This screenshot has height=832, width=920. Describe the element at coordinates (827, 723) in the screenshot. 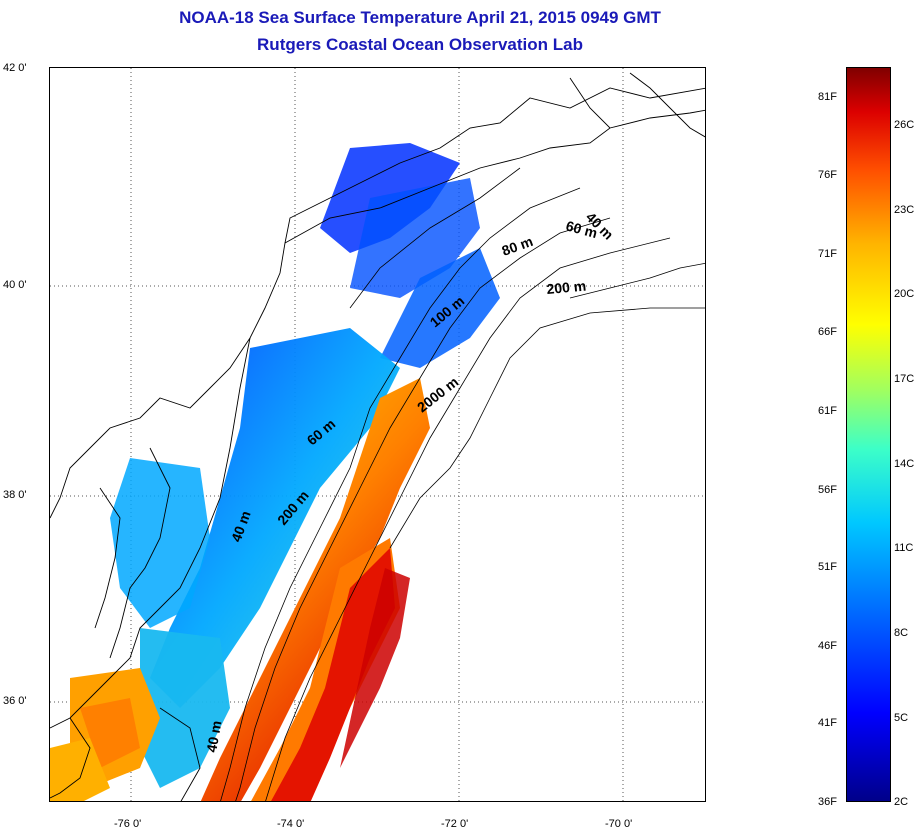

I see `colorbar-label-41f: 41F` at that location.